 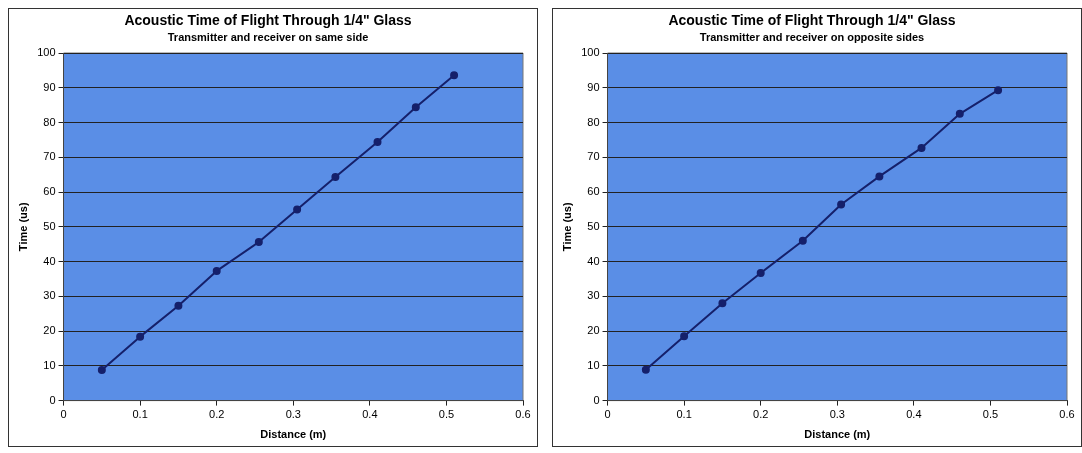 I want to click on chart-subtitle: Transmitter and receiver on opposite sides, so click(x=812, y=37).